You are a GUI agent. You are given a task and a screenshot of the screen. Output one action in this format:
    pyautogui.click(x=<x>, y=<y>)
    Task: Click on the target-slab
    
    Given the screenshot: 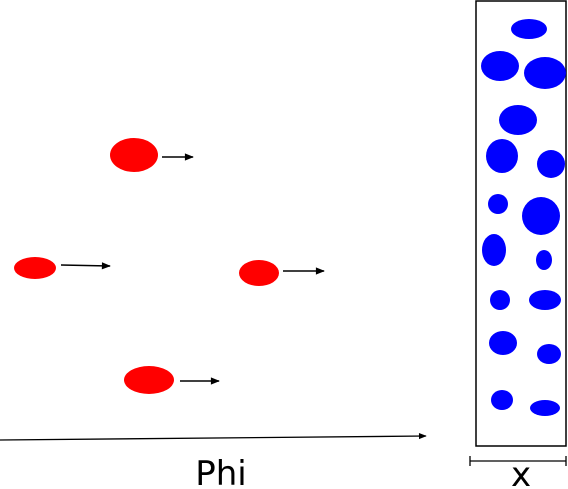 What is the action you would take?
    pyautogui.click(x=521, y=223)
    